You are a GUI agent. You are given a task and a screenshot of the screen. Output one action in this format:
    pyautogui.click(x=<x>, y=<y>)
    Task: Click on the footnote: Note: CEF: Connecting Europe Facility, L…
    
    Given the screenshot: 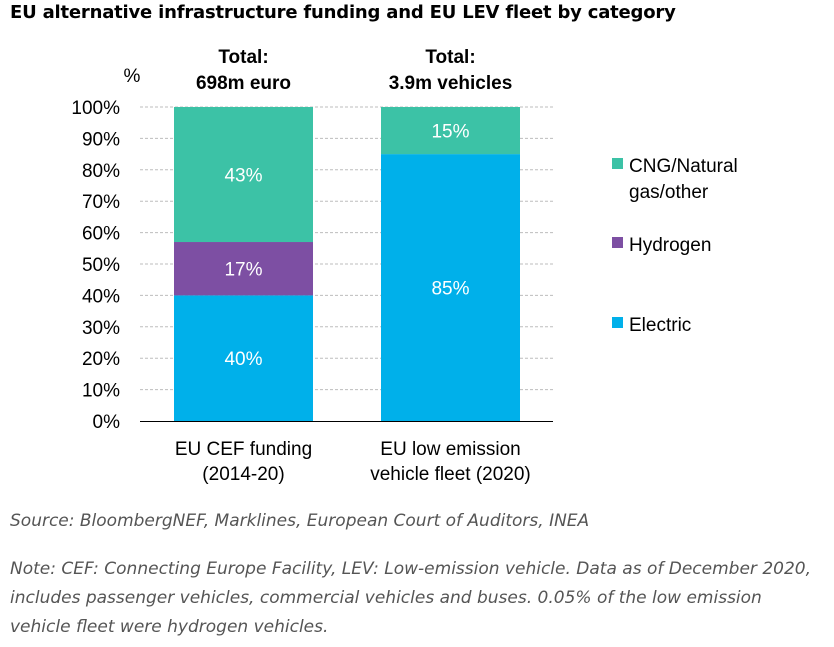 What is the action you would take?
    pyautogui.click(x=410, y=598)
    